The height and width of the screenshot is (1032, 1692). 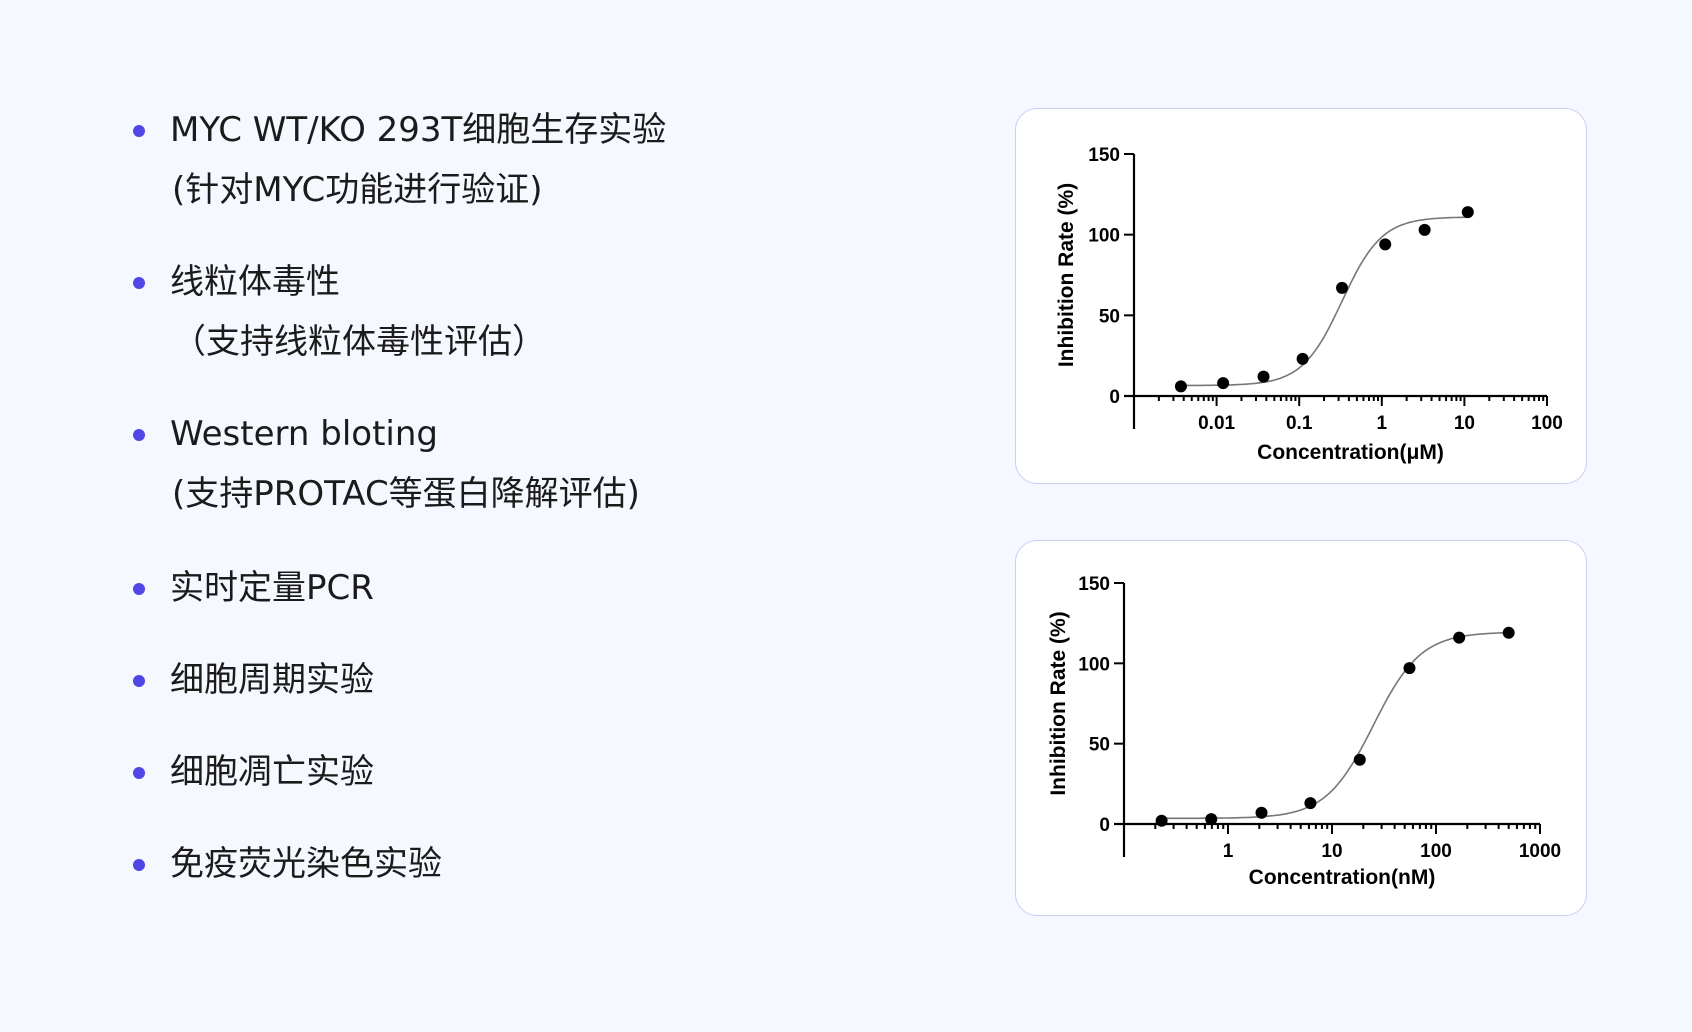 What do you see at coordinates (406, 494) in the screenshot?
I see `feature-note: (支持PROTAC等蛋白降解评估)` at bounding box center [406, 494].